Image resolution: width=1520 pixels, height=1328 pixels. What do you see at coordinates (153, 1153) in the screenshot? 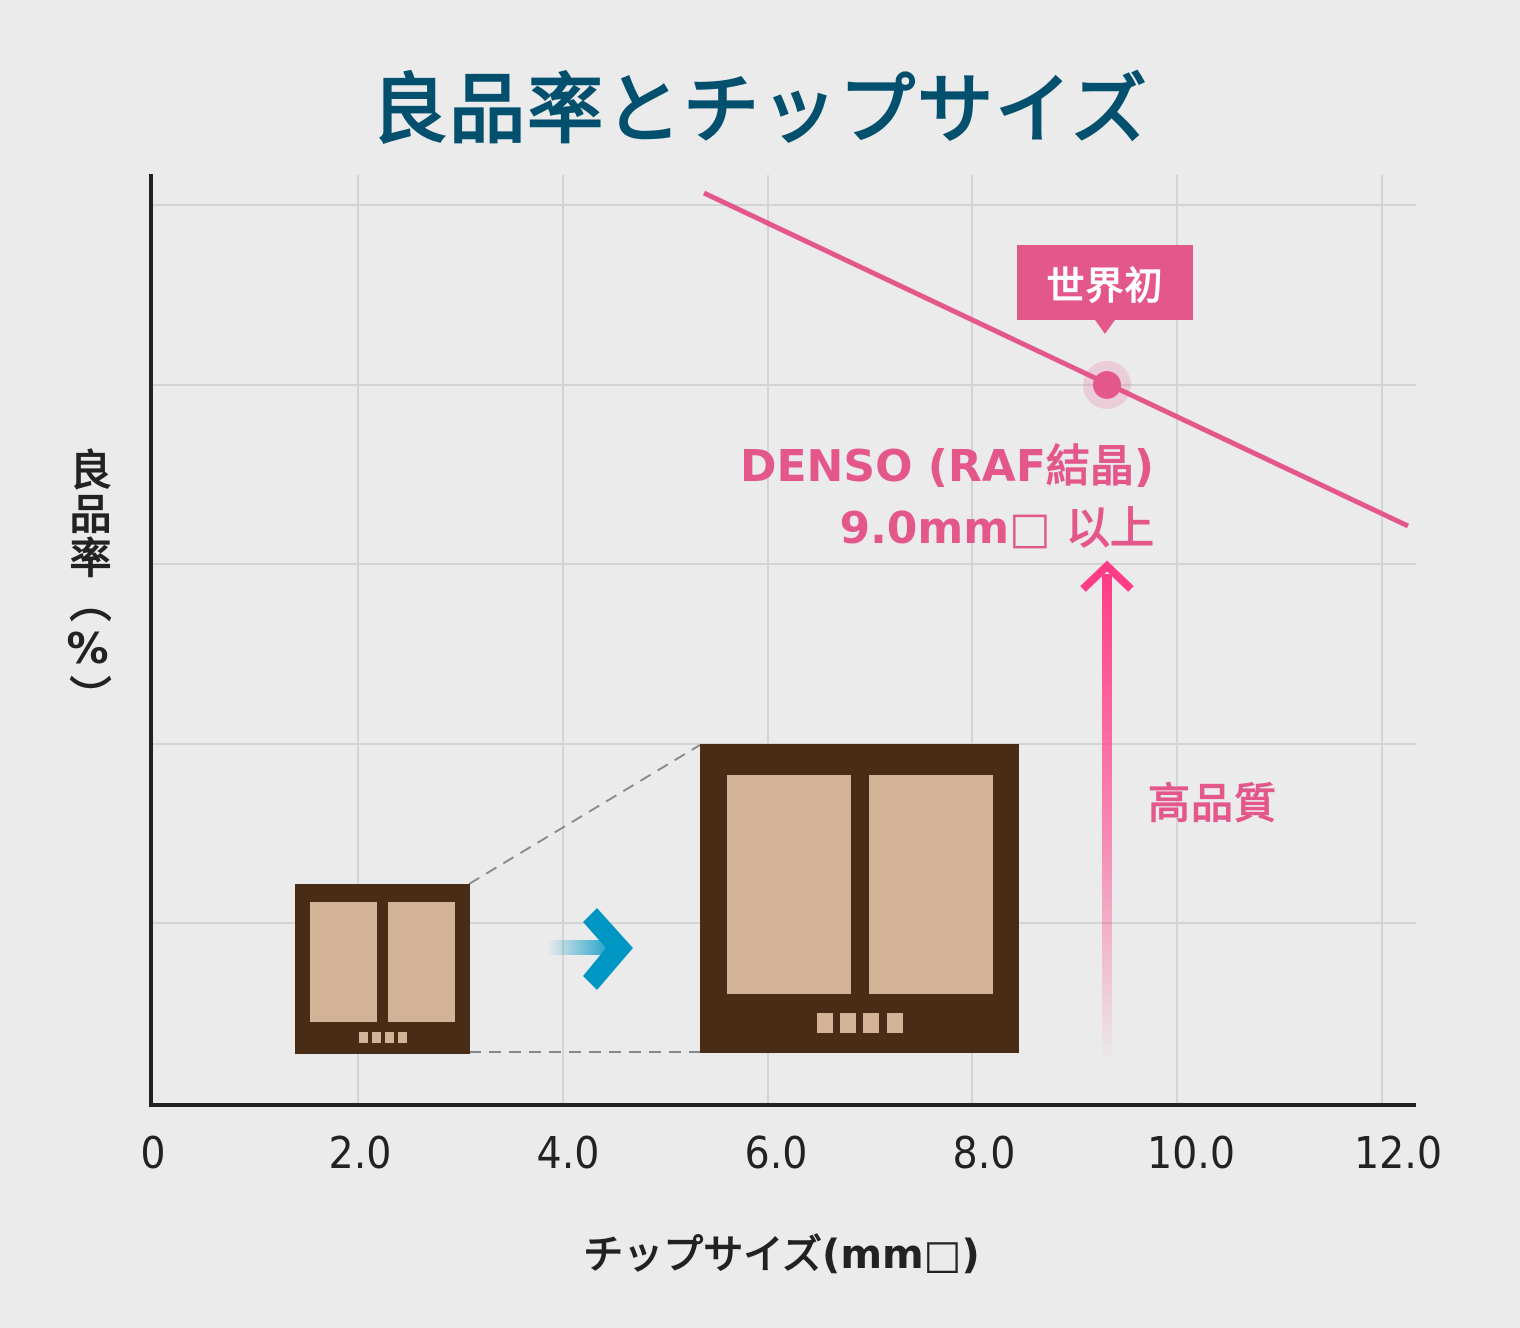
I see `x-tick-0: 0` at bounding box center [153, 1153].